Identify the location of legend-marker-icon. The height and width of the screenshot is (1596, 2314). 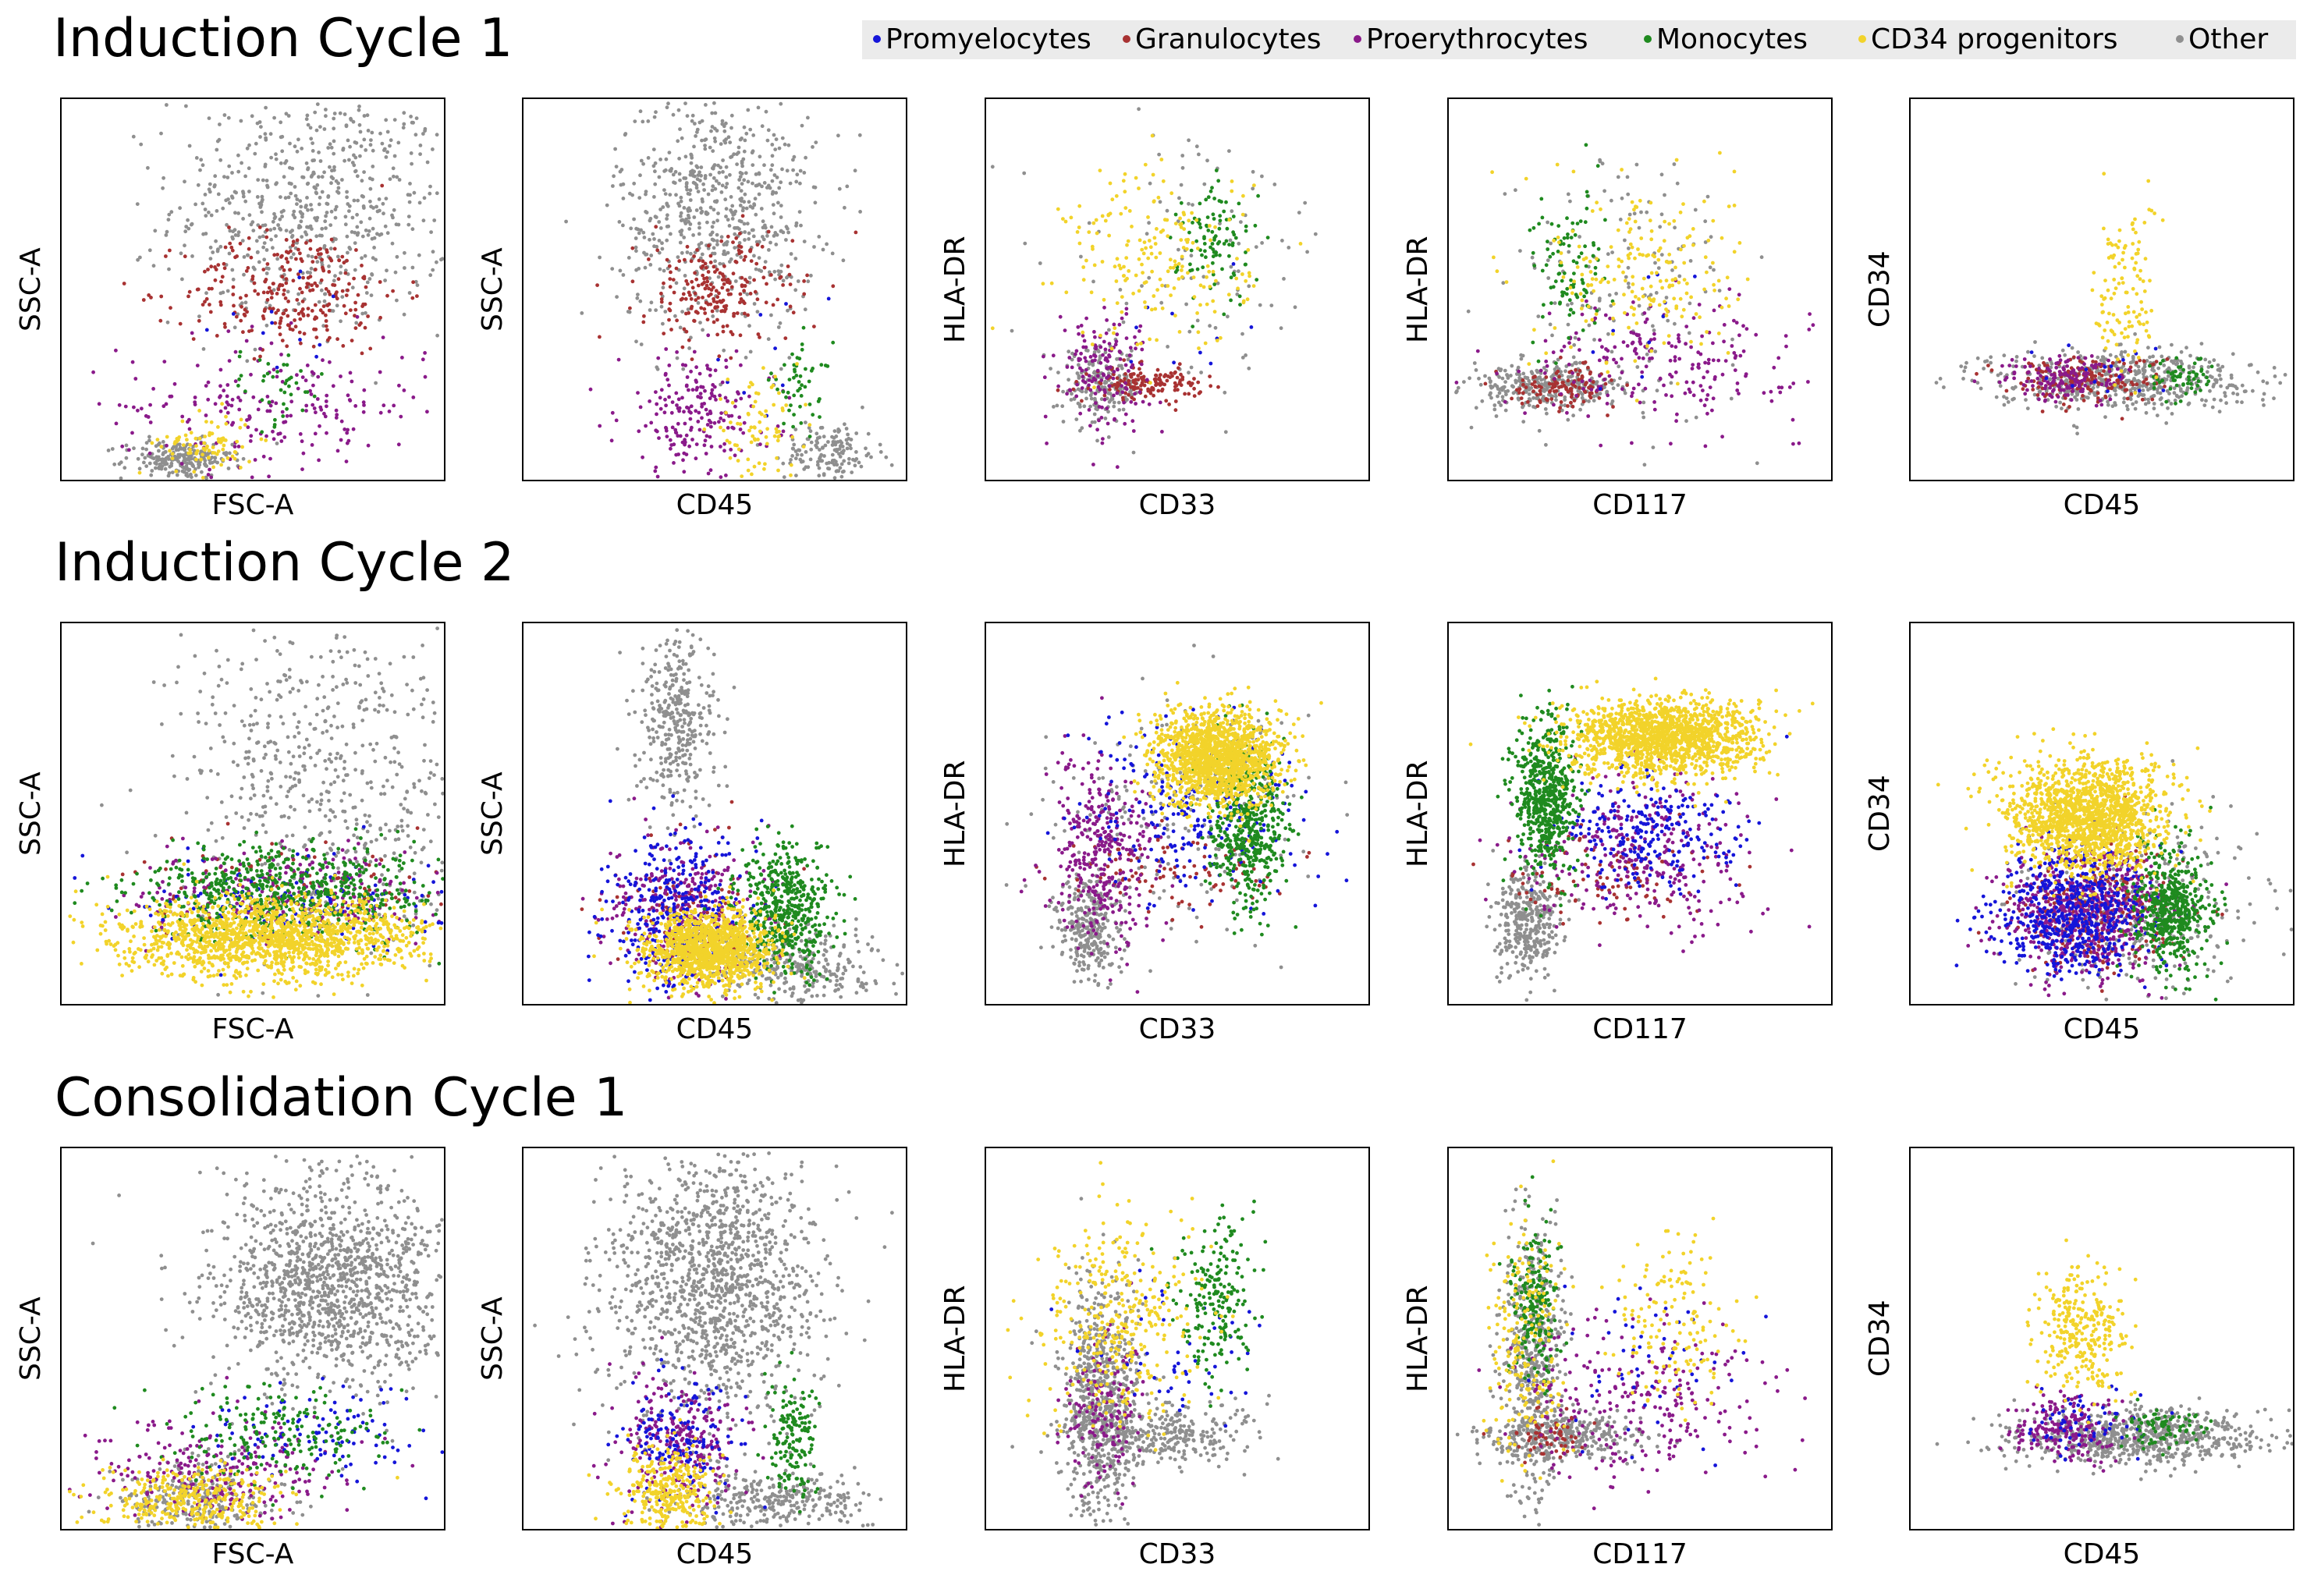
(2180, 39).